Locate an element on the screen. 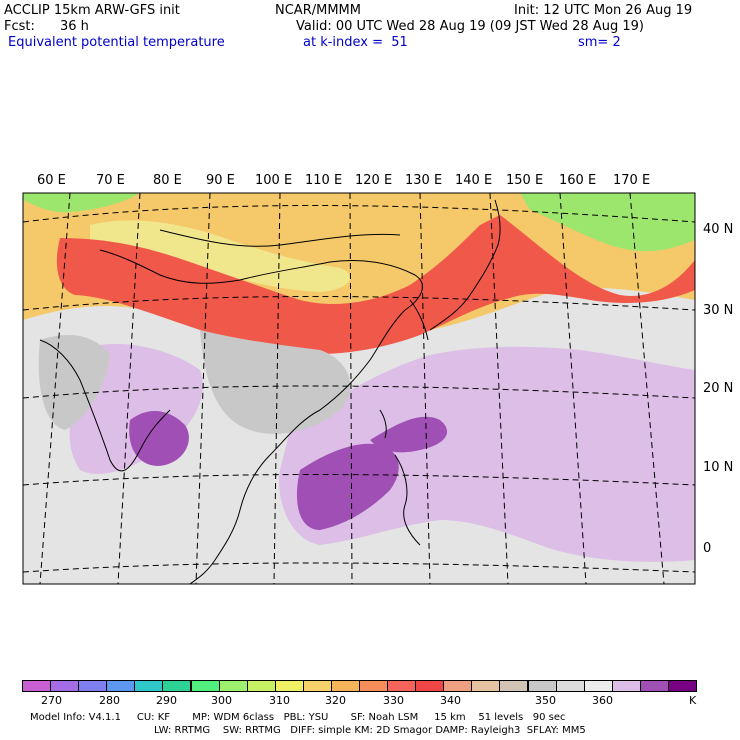  colorbar-label-310: 310 is located at coordinates (279, 700).